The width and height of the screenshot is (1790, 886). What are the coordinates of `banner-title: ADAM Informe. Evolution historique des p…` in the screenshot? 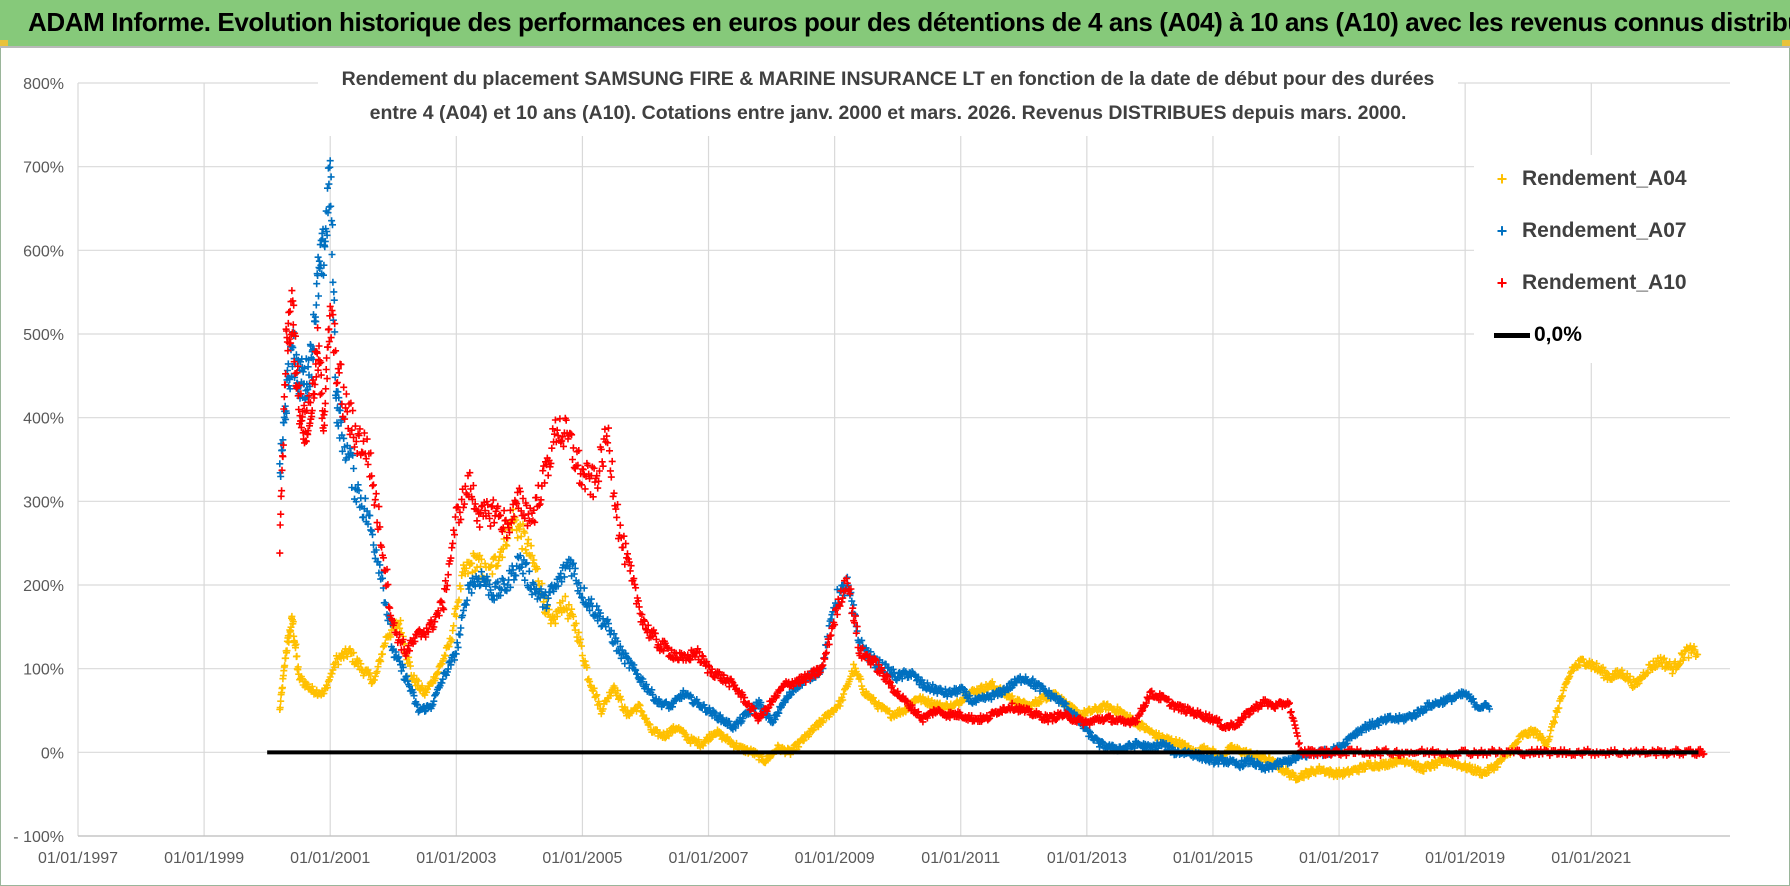 It's located at (909, 22).